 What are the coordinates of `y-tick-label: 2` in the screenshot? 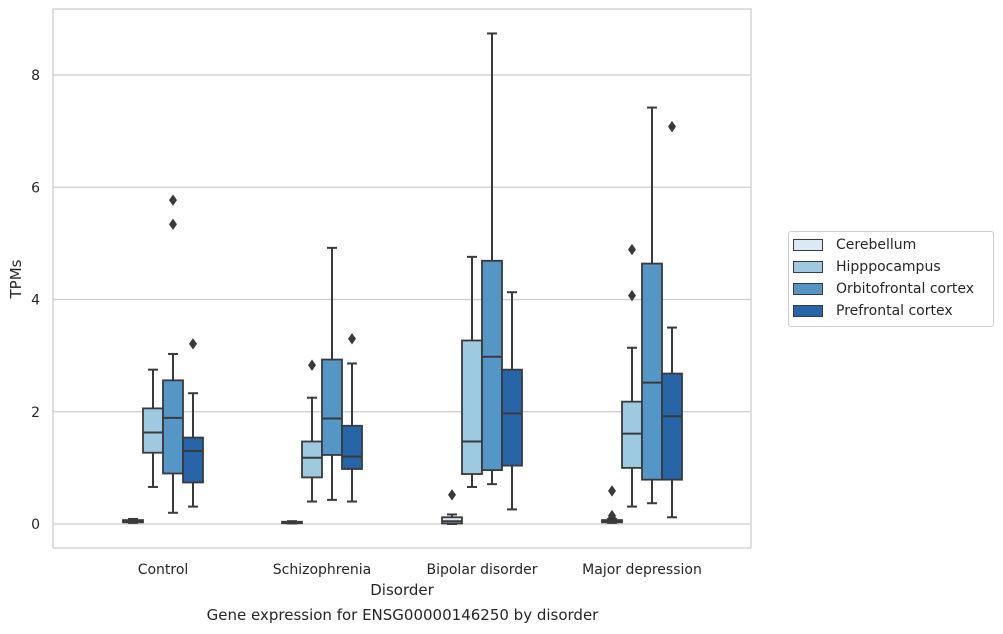 It's located at (35, 413).